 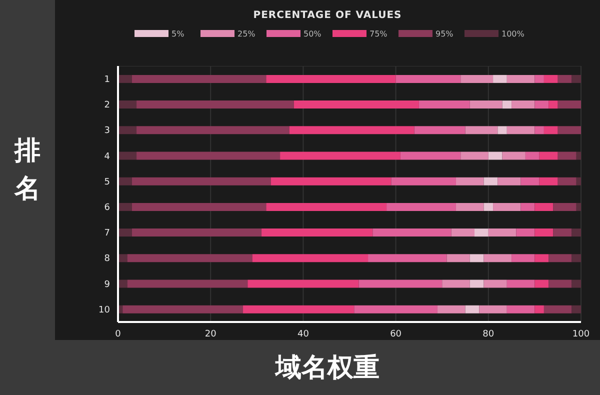 I want to click on y-tick-label: 4, so click(x=107, y=157).